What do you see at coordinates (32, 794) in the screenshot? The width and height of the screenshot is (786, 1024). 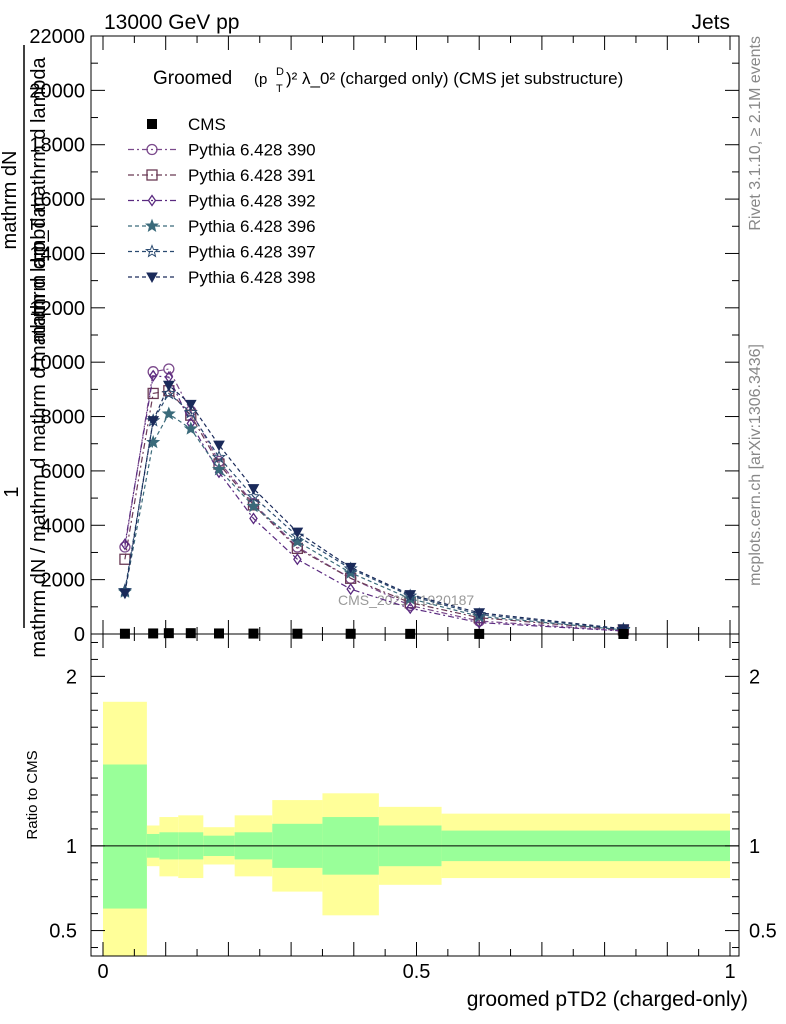 I see `ratio-y-label: Ratio to CMS` at bounding box center [32, 794].